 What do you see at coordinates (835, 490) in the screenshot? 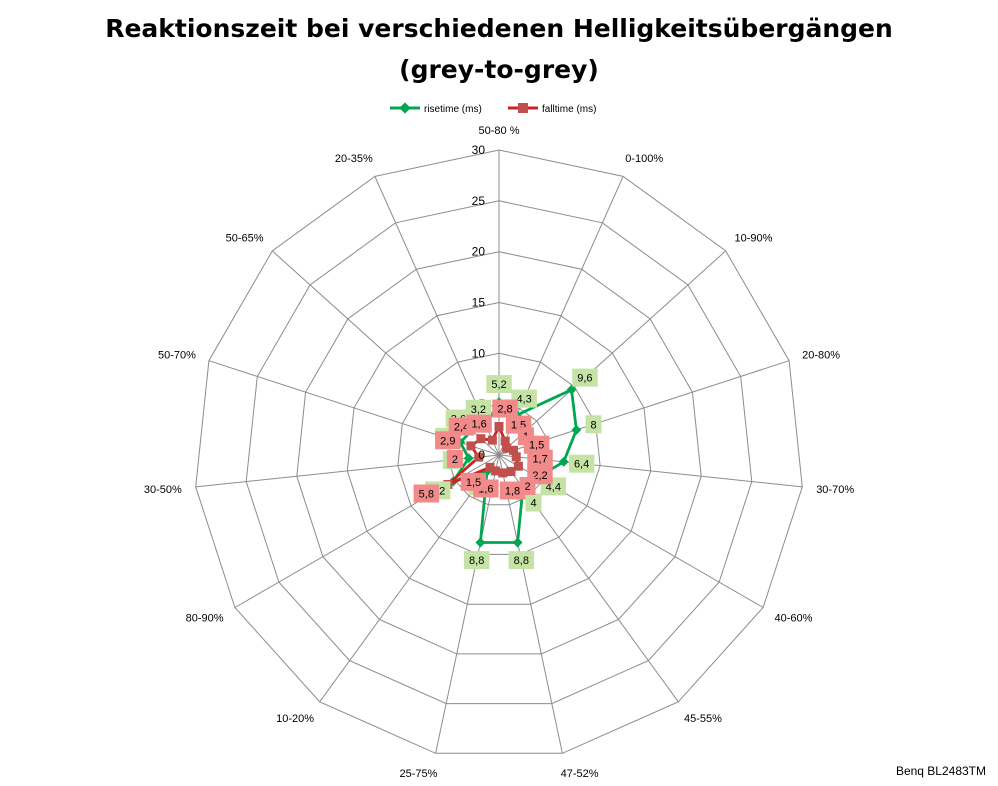
I see `category-label-4: 30-70%` at bounding box center [835, 490].